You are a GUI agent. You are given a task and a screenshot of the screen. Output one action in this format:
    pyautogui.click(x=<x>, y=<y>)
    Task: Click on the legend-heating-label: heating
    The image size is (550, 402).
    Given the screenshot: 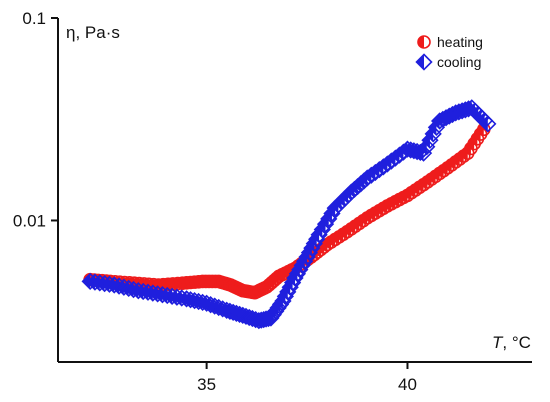 What is the action you would take?
    pyautogui.click(x=460, y=42)
    